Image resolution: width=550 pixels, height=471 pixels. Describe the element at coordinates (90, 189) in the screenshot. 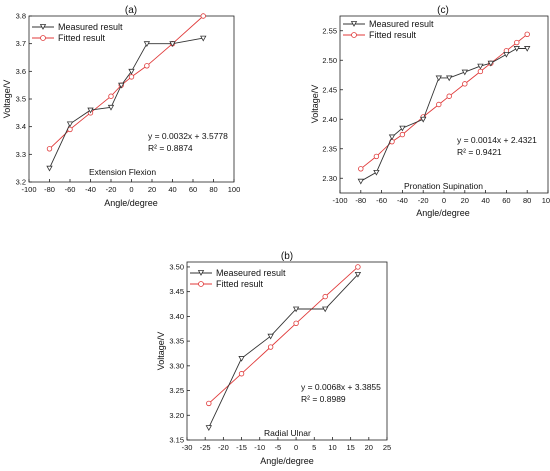

I see `x-tick-label: -40` at that location.